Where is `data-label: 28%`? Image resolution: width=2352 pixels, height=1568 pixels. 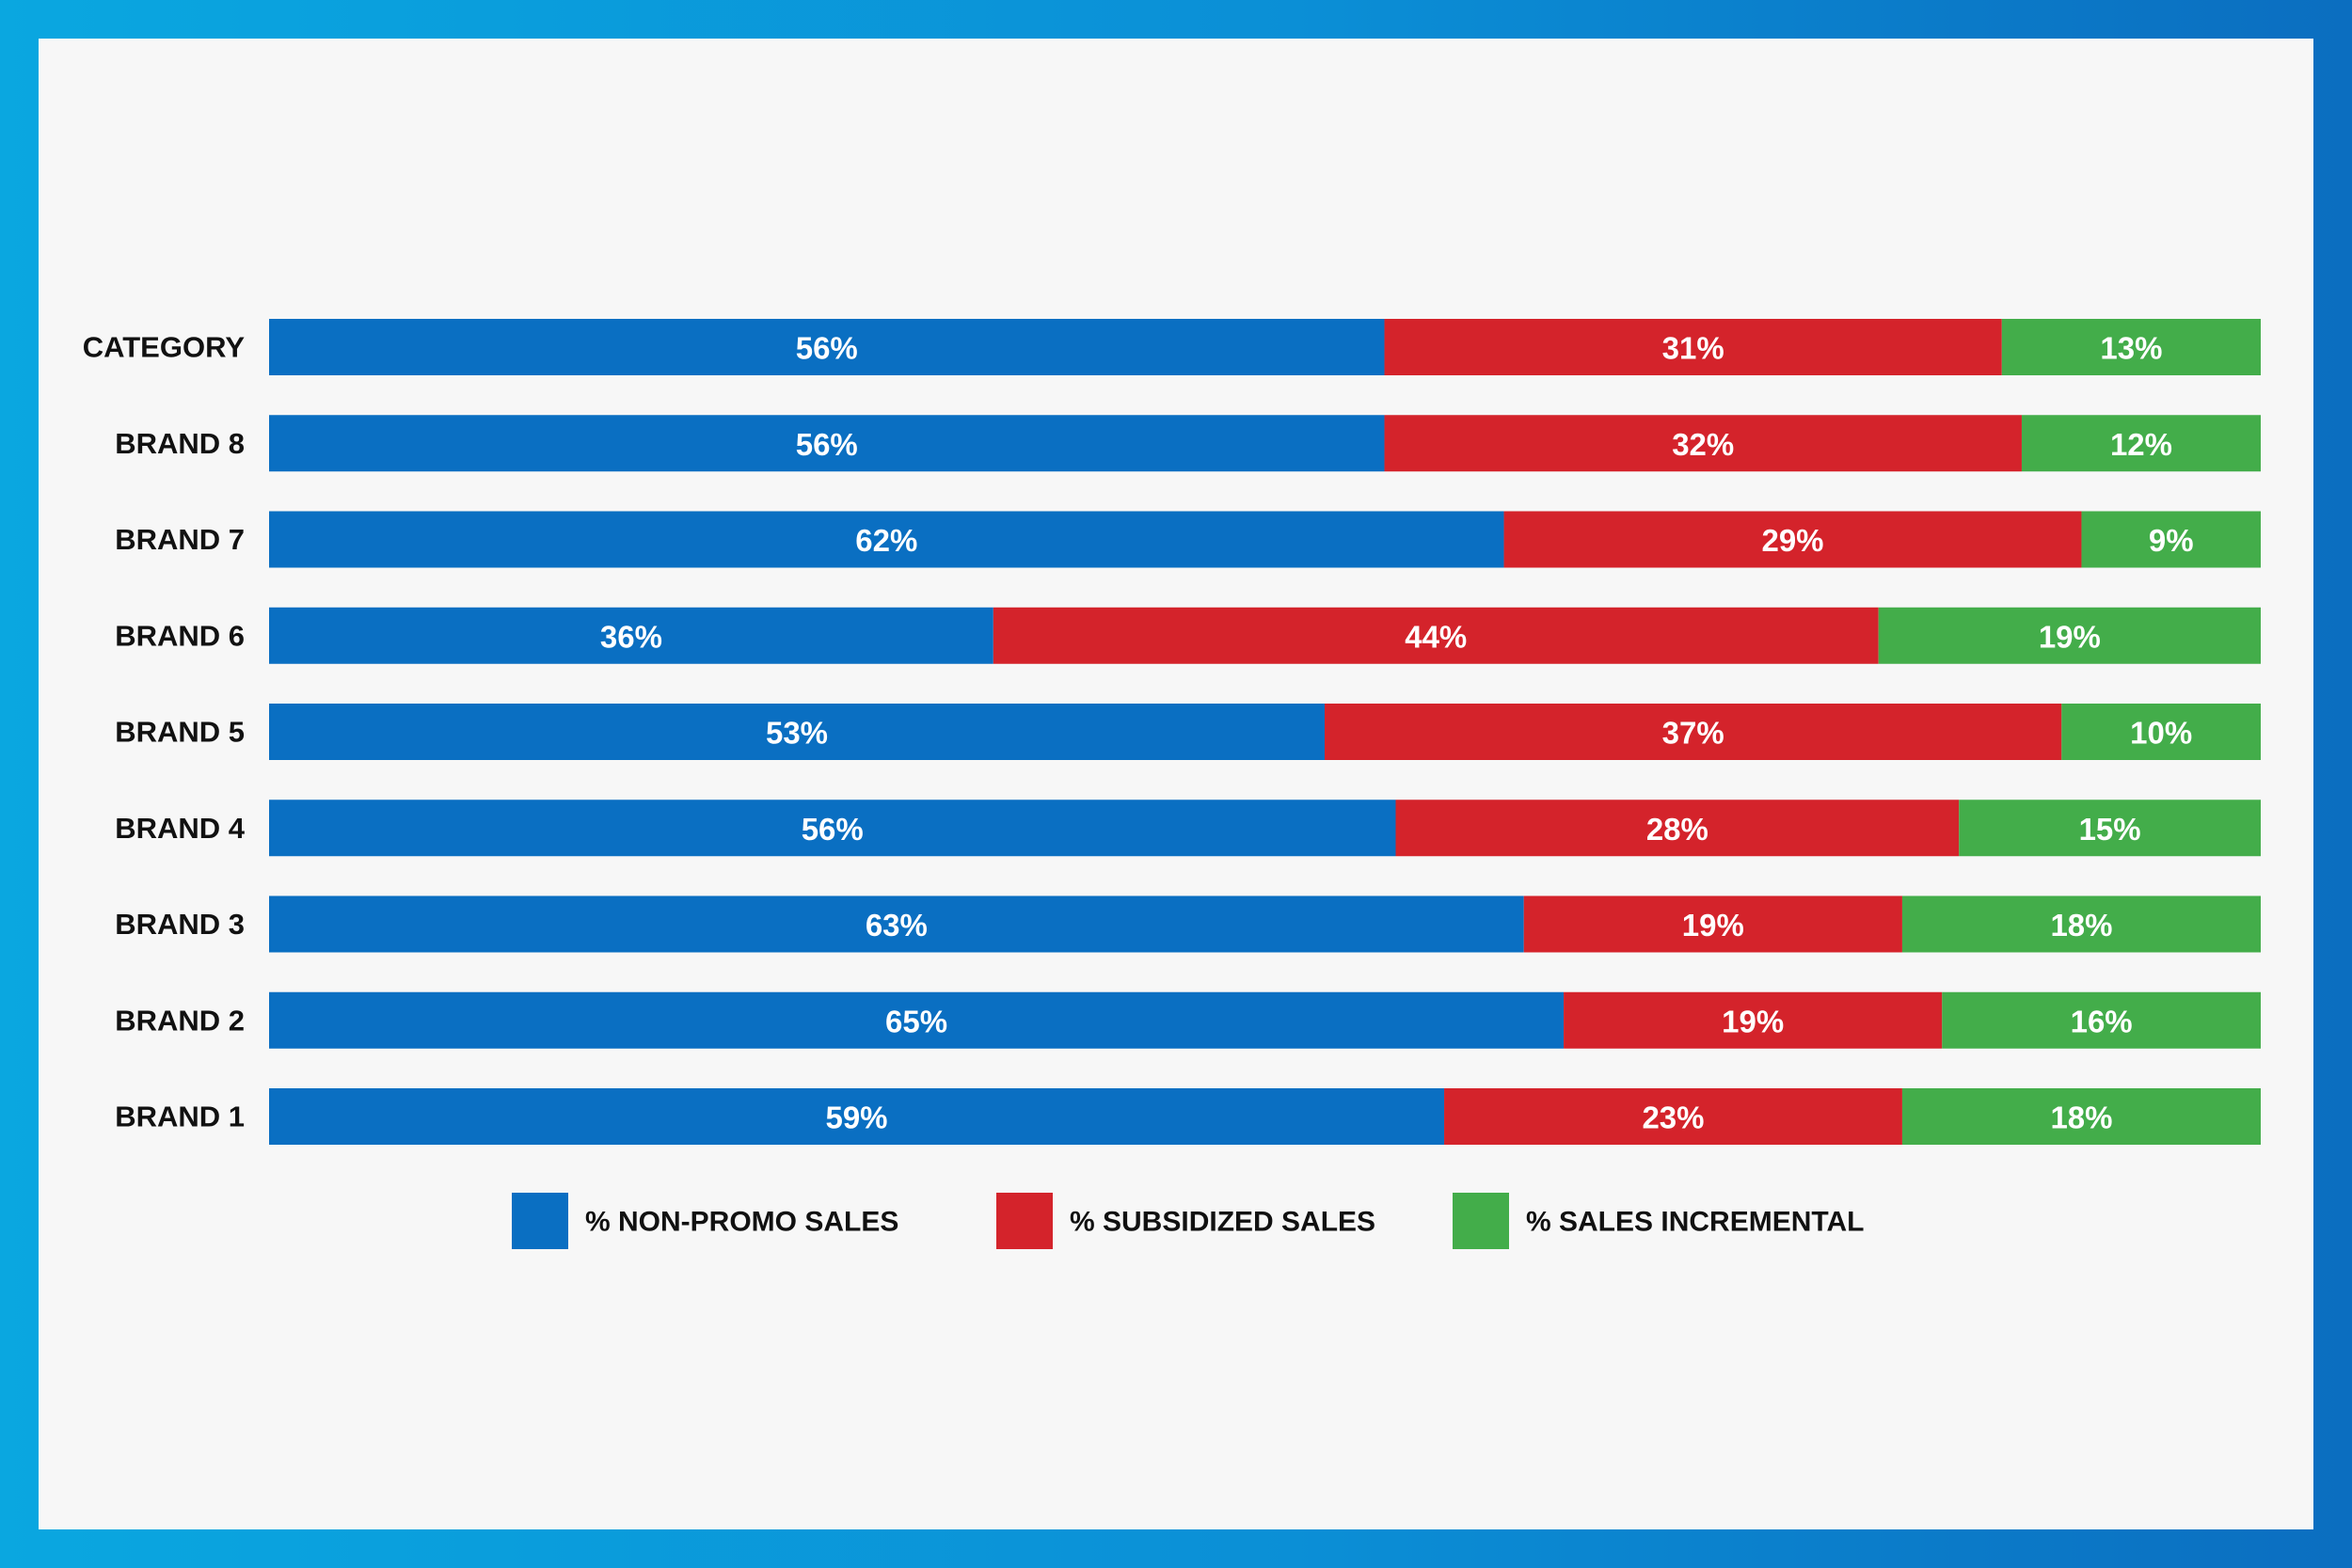
data-label: 28% is located at coordinates (1677, 829).